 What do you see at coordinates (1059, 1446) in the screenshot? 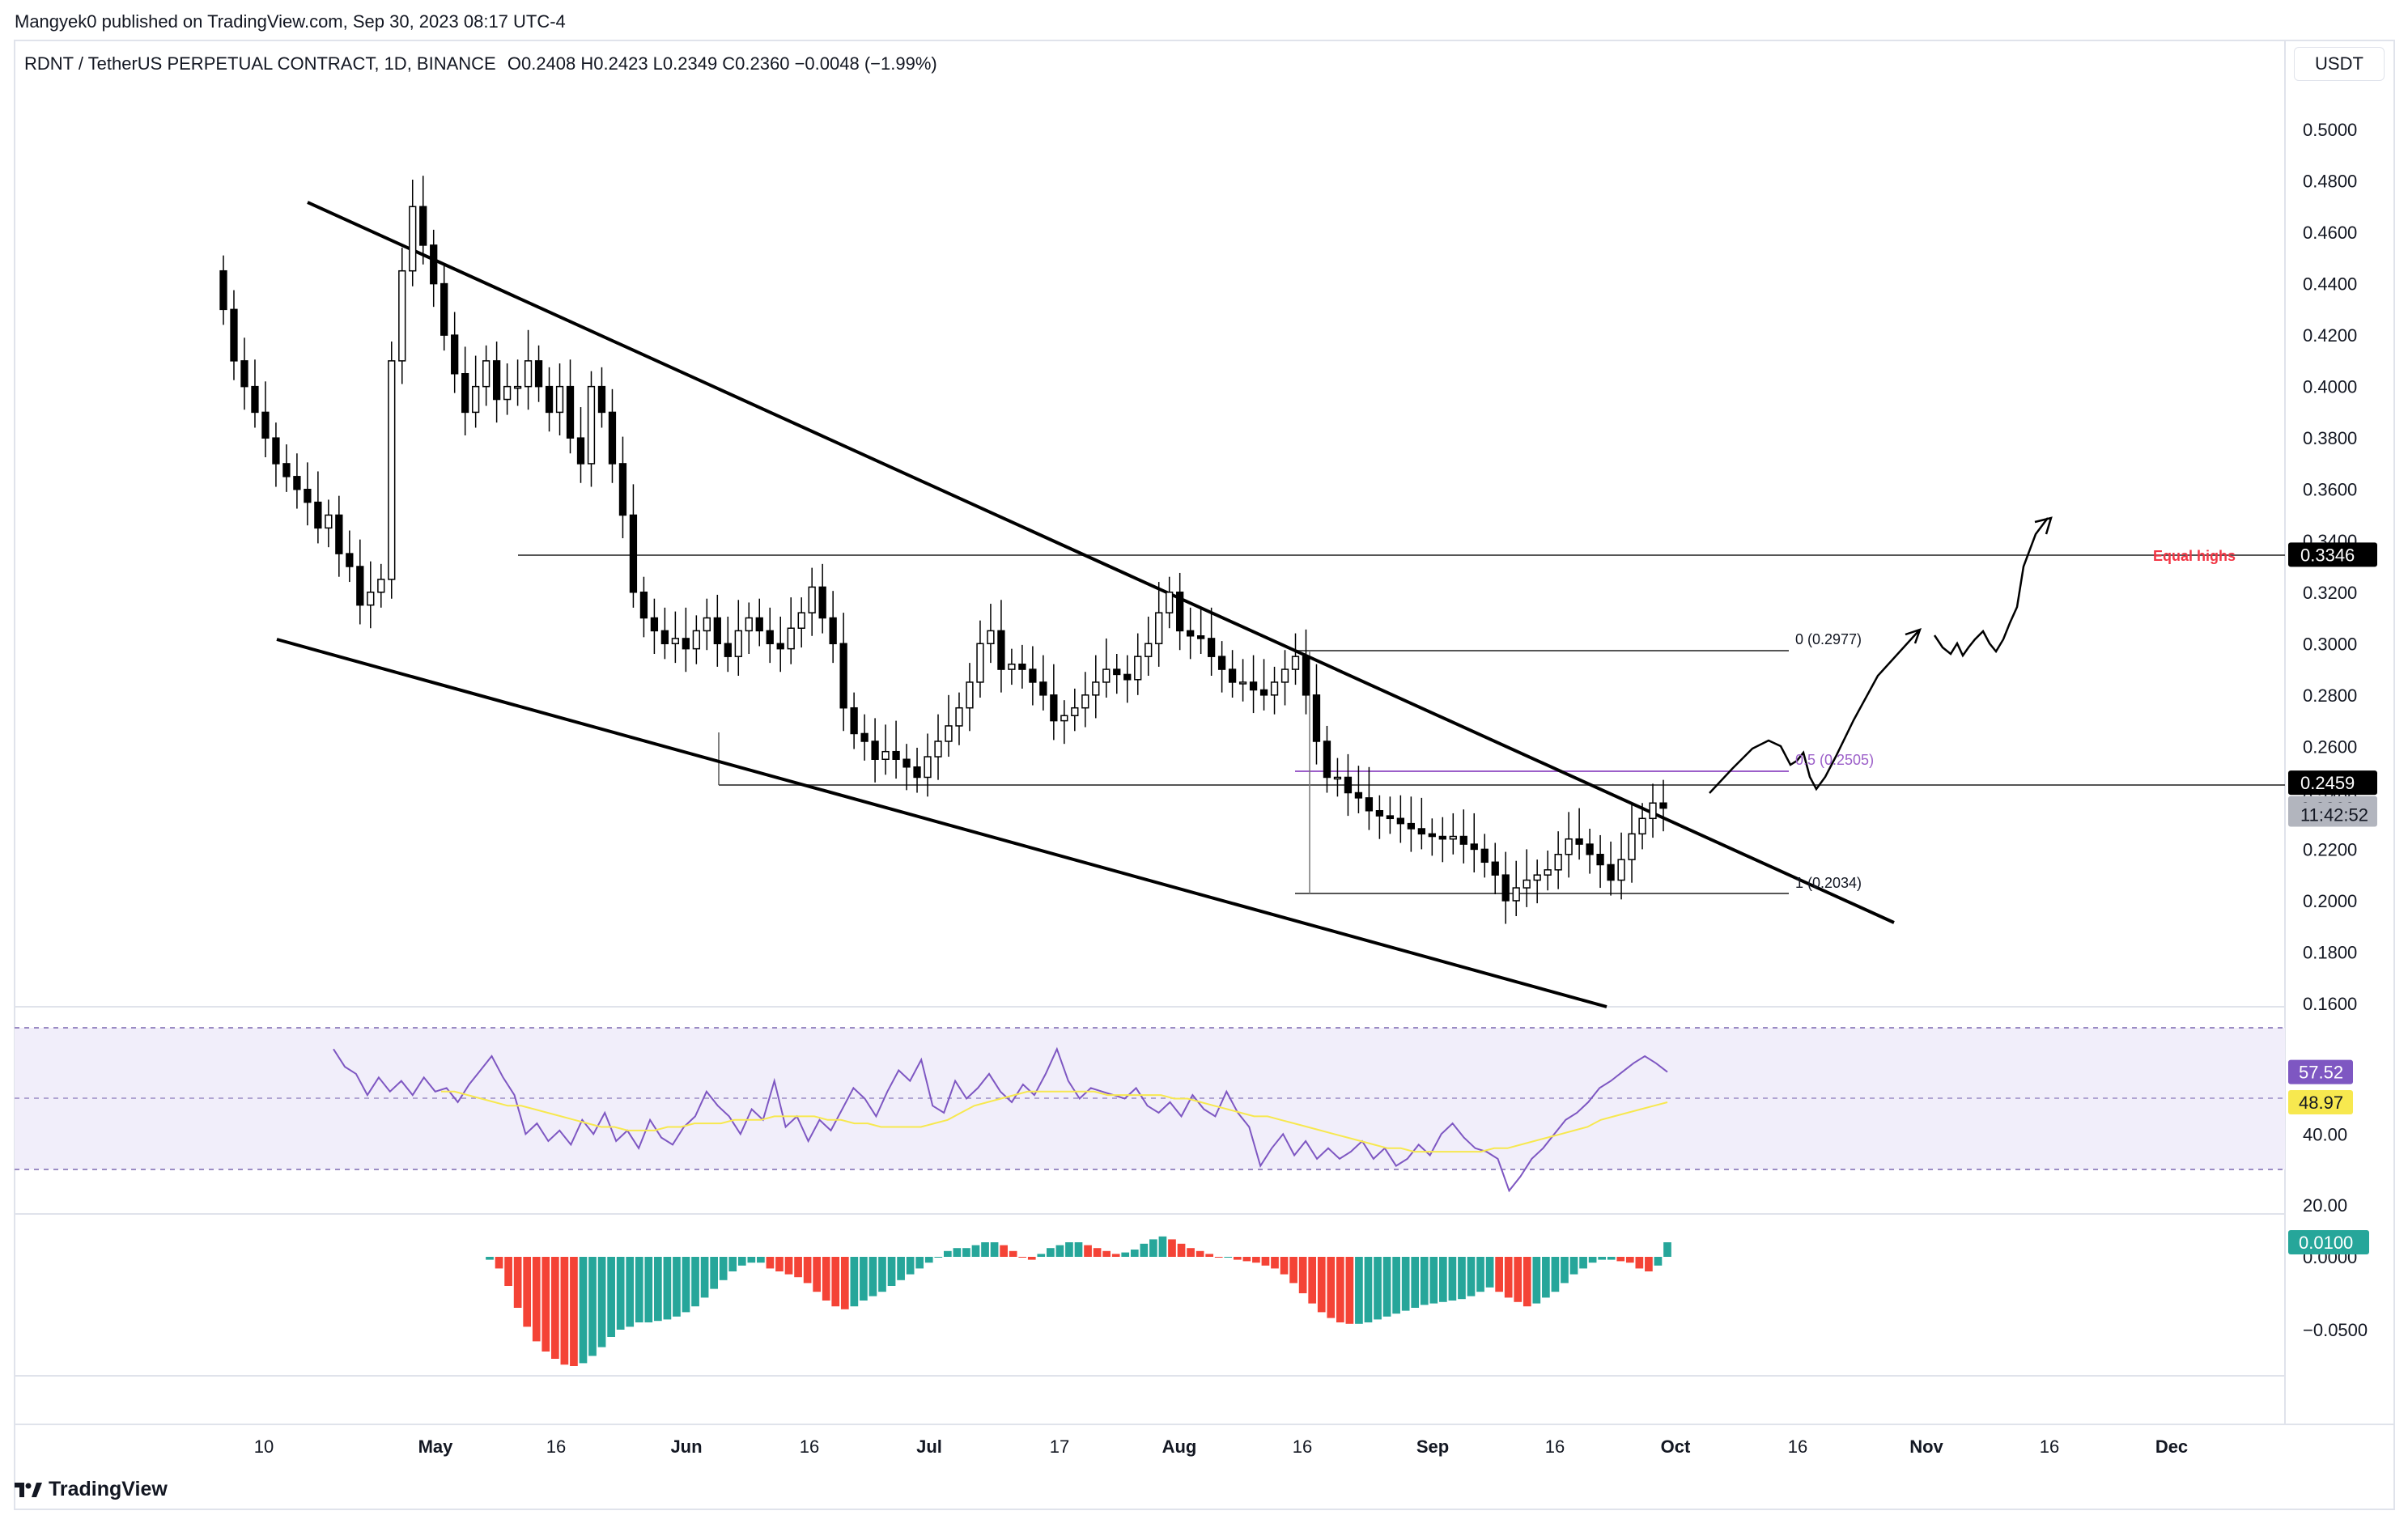
I see `time-tick-label: 17` at bounding box center [1059, 1446].